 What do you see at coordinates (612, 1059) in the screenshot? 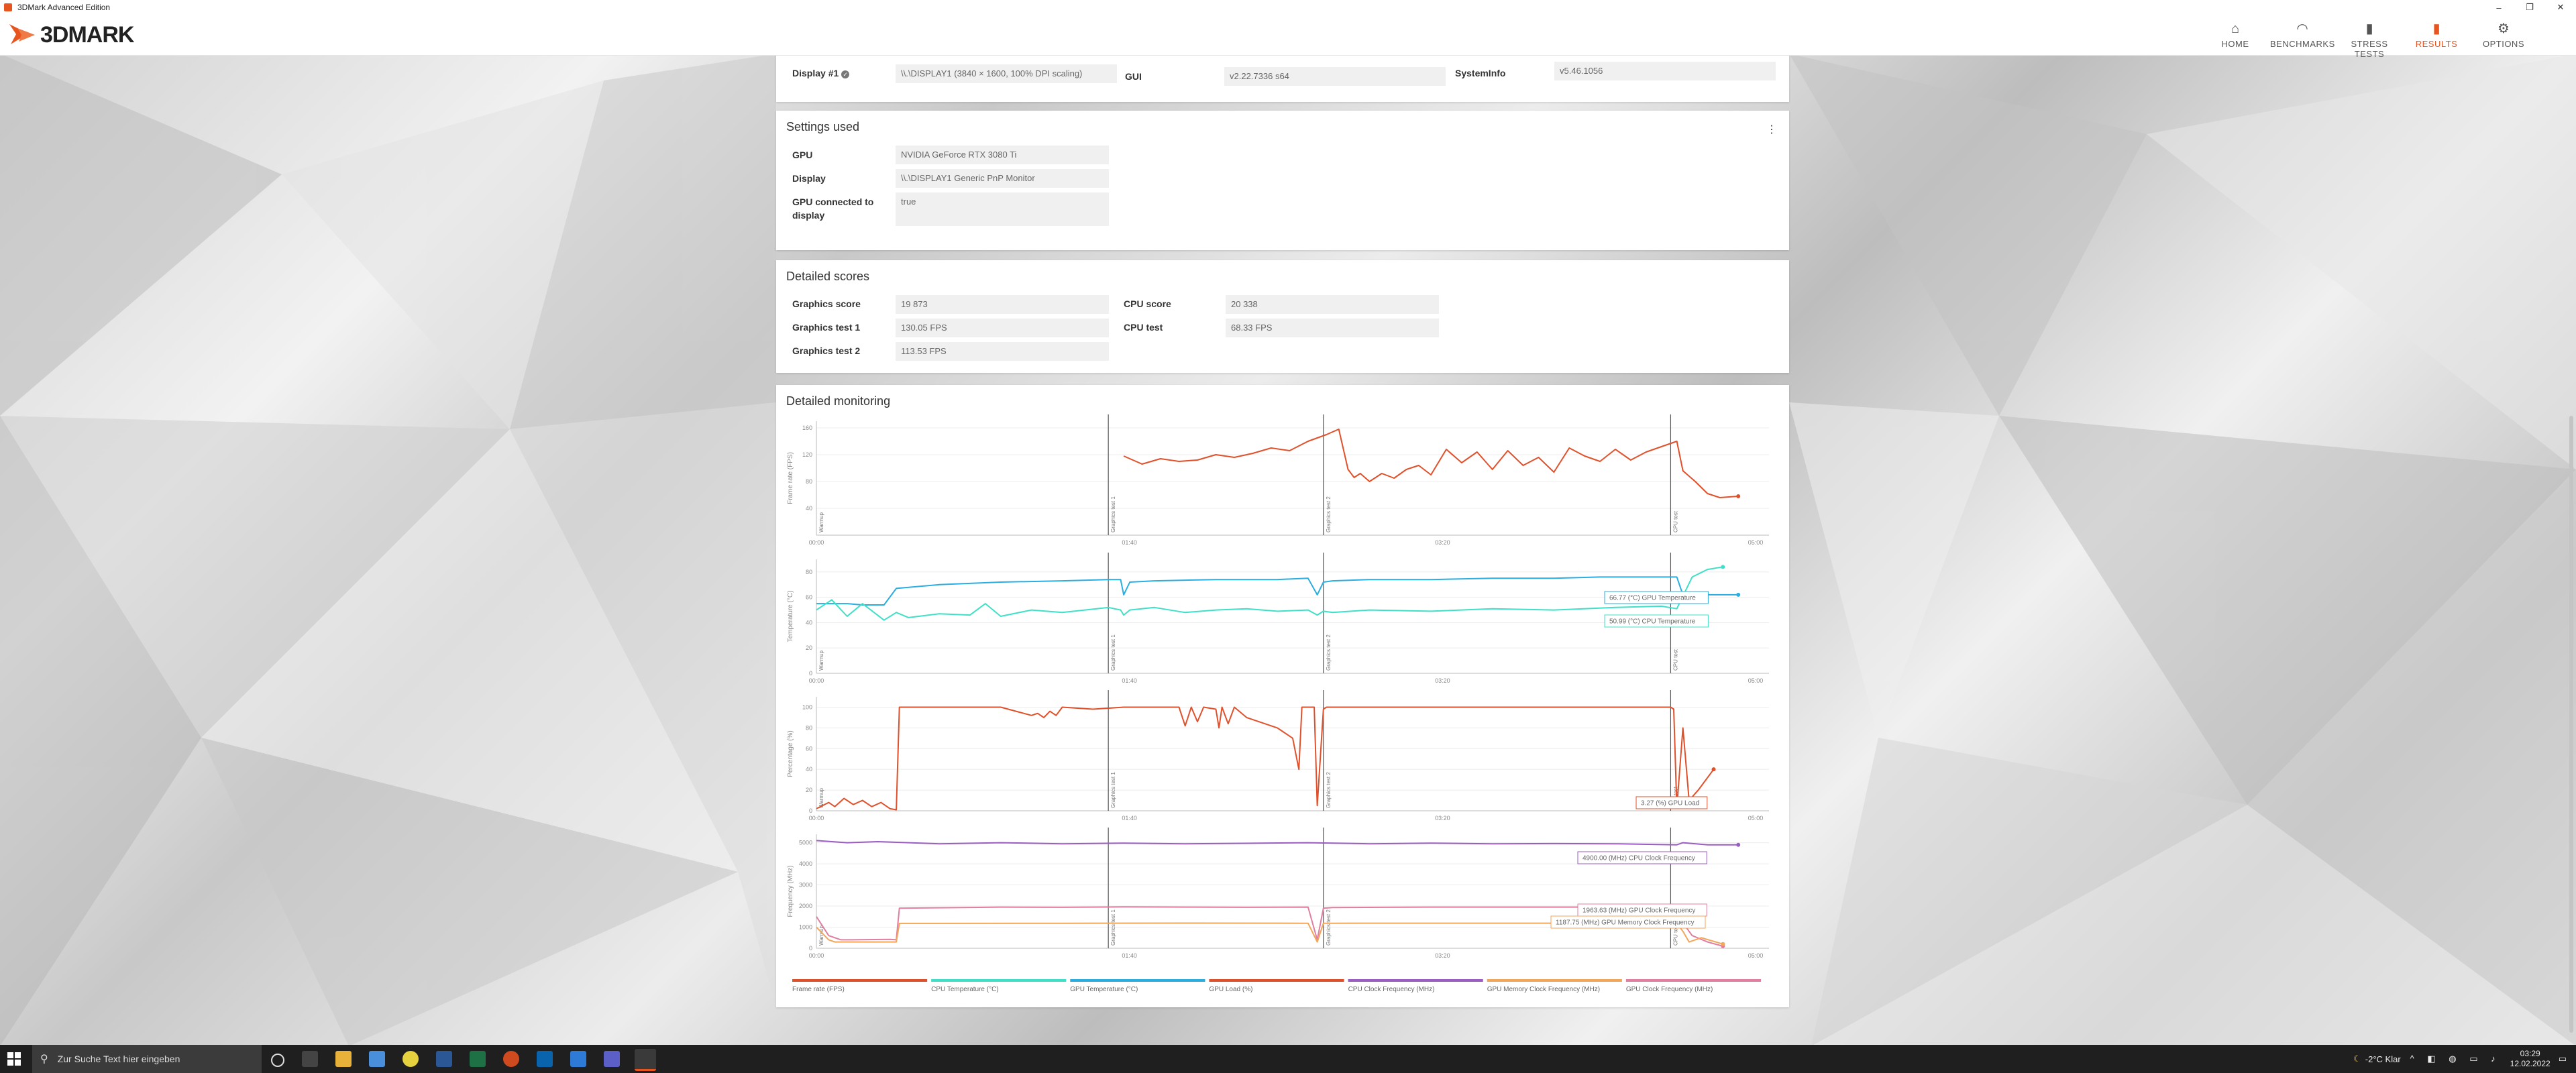
I see `teams-icon` at bounding box center [612, 1059].